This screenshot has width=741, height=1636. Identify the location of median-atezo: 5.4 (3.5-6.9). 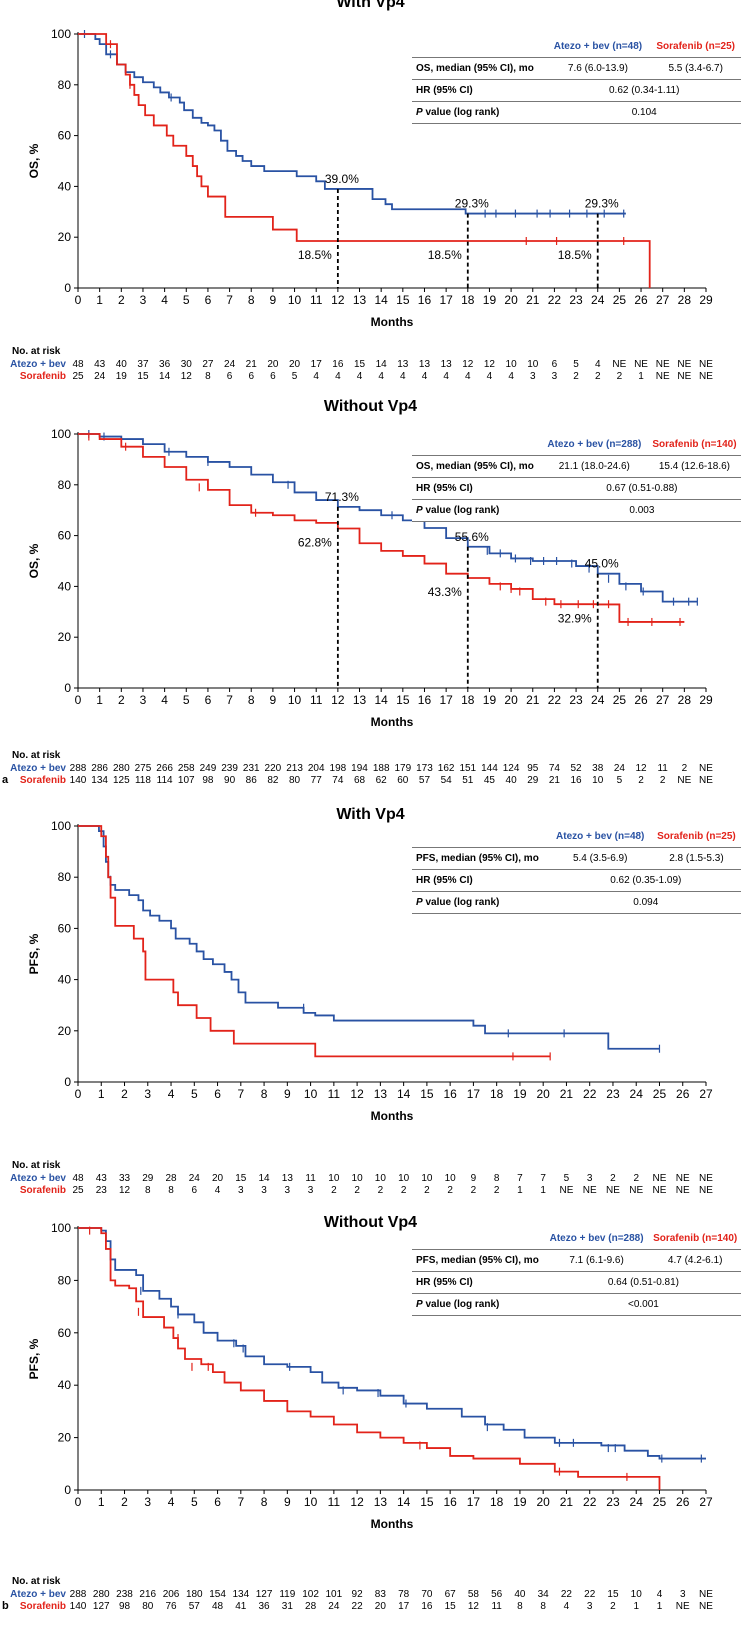
(600, 858).